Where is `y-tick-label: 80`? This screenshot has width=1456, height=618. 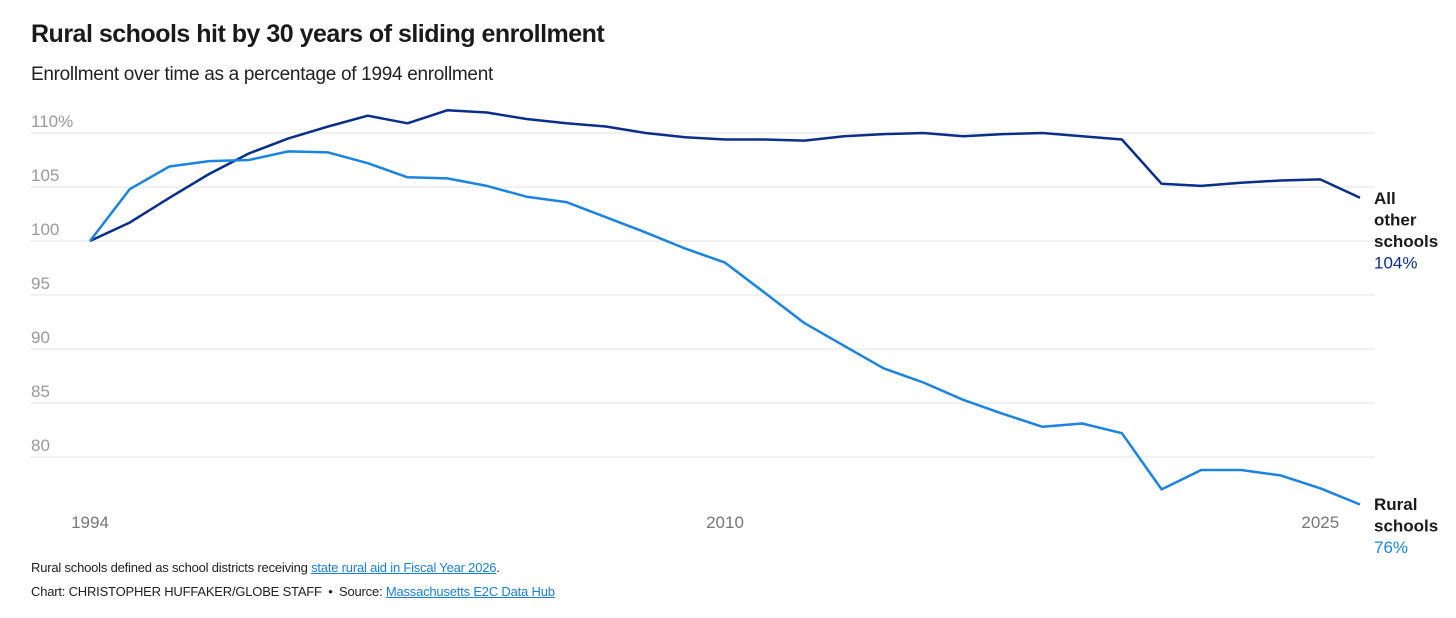 y-tick-label: 80 is located at coordinates (40, 445).